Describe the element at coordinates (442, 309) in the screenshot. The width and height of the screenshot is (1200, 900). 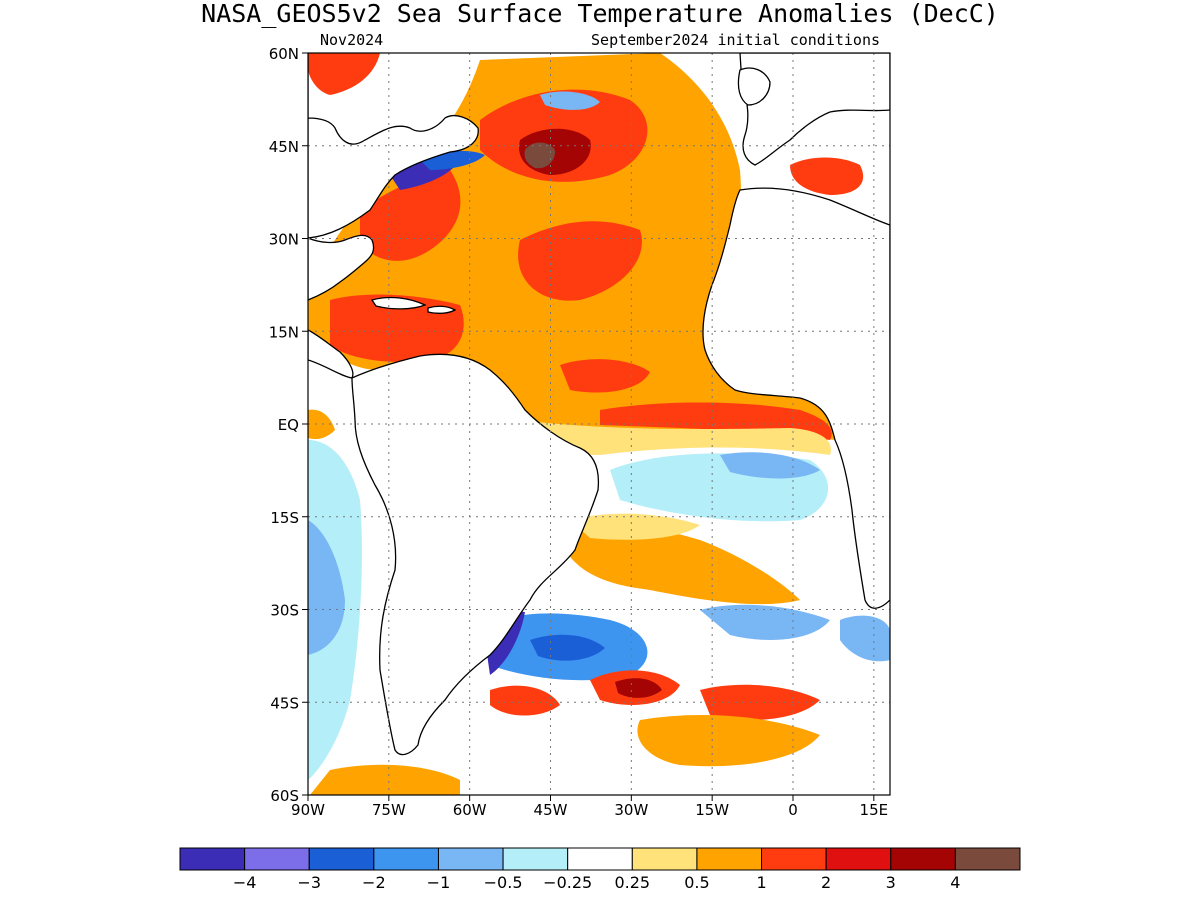
I see `land-hispaniola` at that location.